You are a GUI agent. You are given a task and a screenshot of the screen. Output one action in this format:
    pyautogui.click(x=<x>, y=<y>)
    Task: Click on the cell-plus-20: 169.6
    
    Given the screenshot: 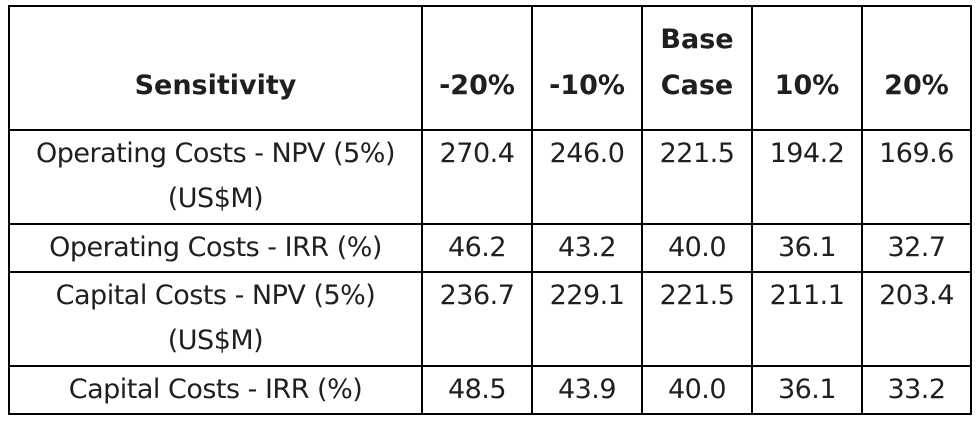 What is the action you would take?
    pyautogui.click(x=916, y=177)
    